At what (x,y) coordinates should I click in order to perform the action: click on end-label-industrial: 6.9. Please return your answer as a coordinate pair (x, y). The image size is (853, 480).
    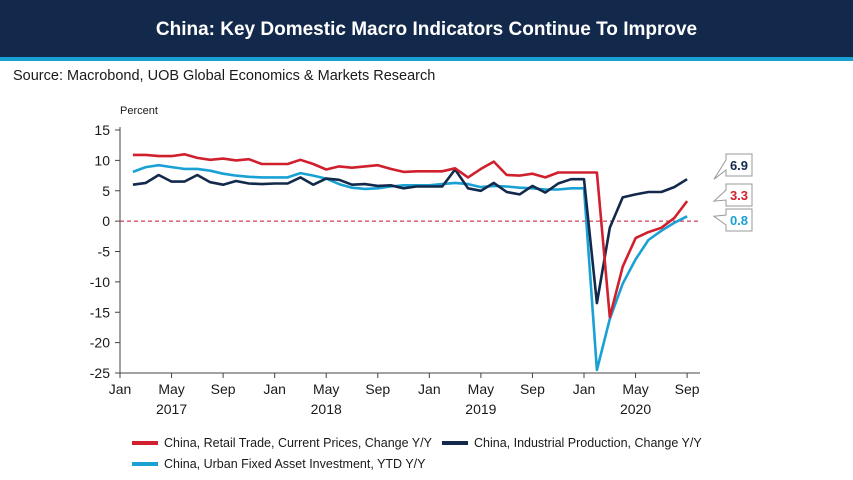
    Looking at the image, I should click on (739, 165).